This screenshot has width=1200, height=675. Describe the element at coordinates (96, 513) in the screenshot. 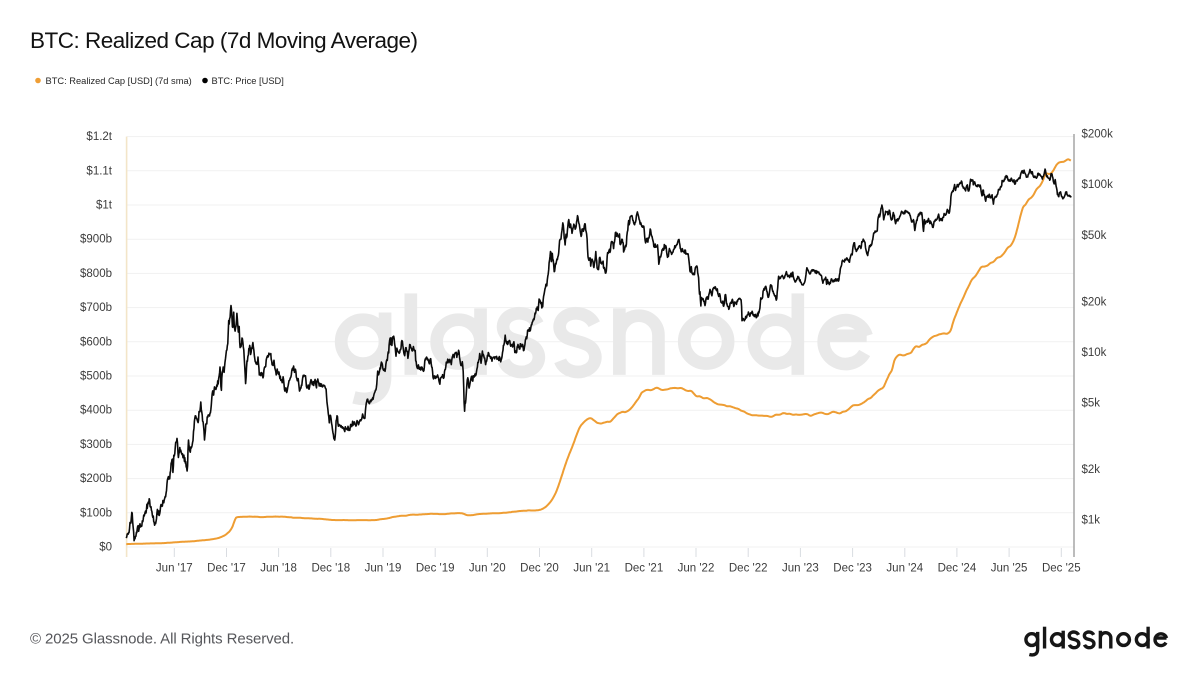

I see `svg-text: $100b` at that location.